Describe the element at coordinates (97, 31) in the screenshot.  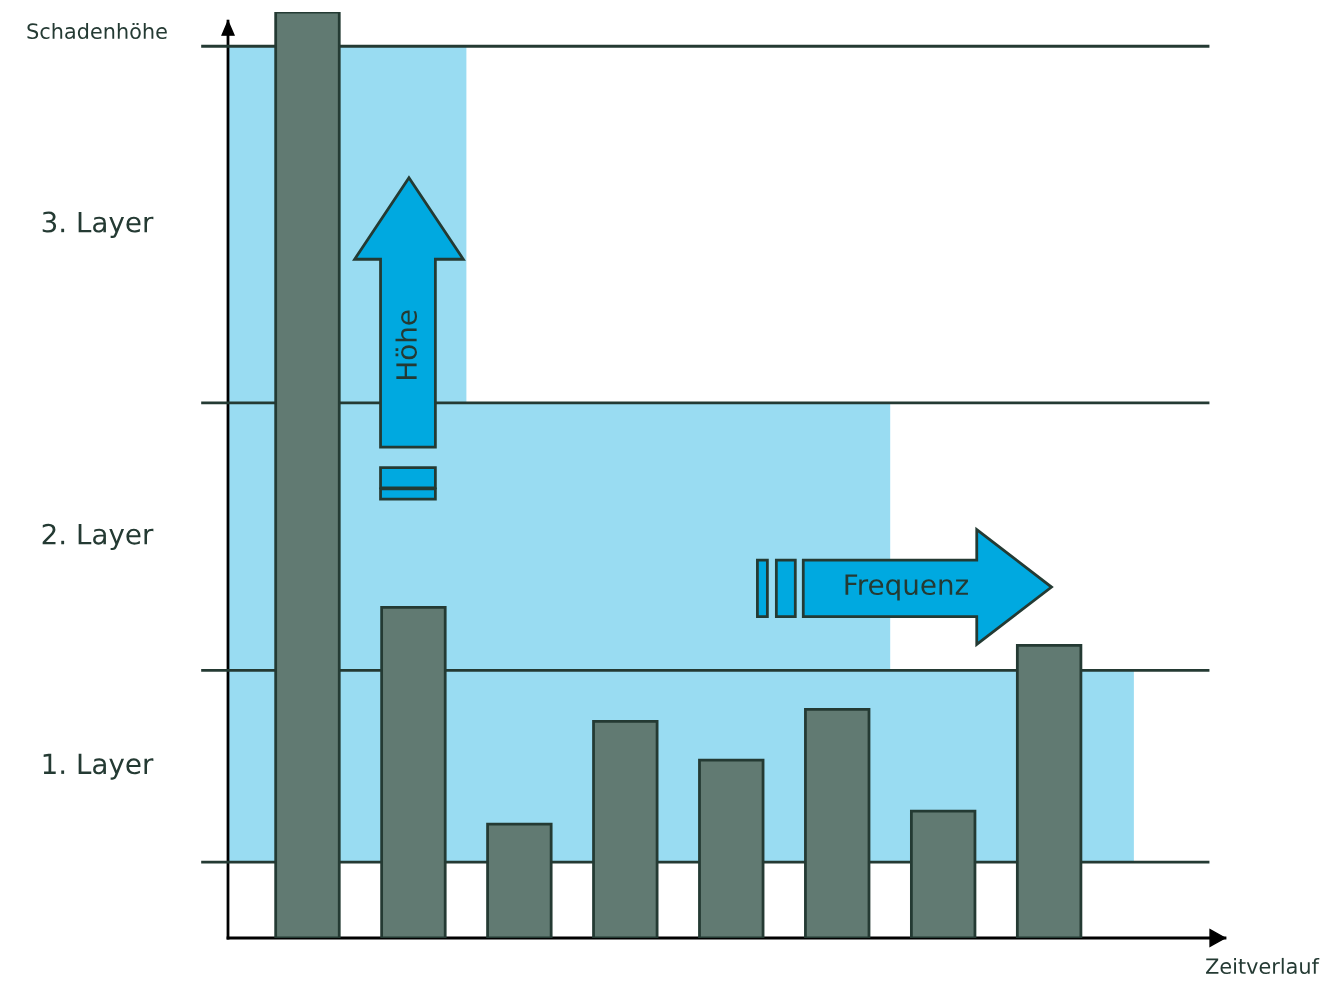
I see `y-axis-title: Schadenhöhe` at that location.